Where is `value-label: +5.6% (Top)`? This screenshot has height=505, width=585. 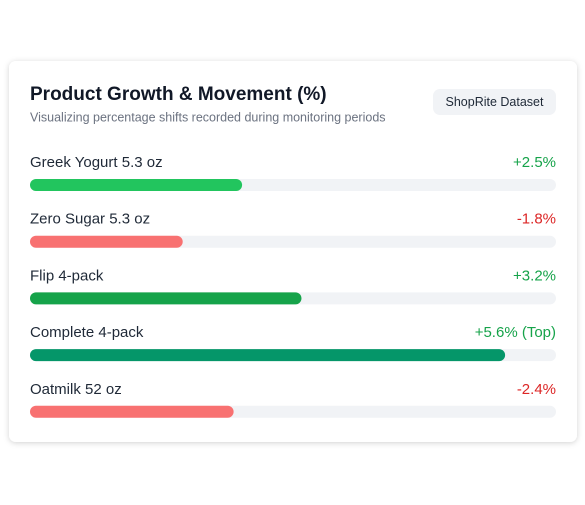
value-label: +5.6% (Top) is located at coordinates (515, 332).